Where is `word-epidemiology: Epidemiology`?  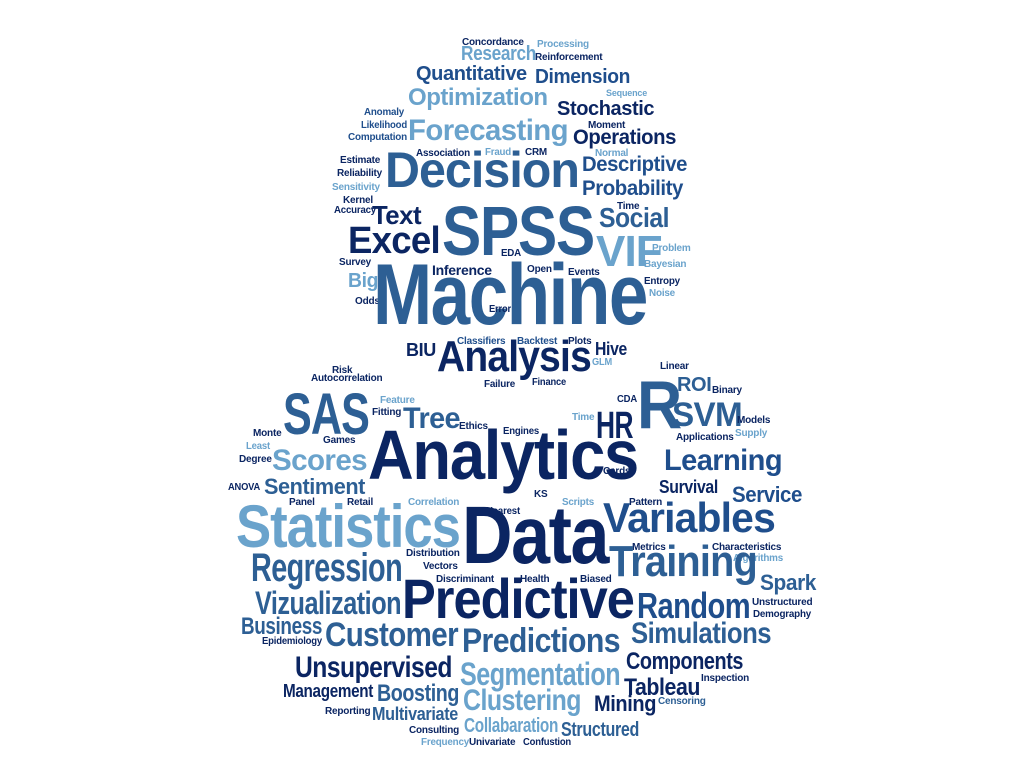
word-epidemiology: Epidemiology is located at coordinates (292, 641).